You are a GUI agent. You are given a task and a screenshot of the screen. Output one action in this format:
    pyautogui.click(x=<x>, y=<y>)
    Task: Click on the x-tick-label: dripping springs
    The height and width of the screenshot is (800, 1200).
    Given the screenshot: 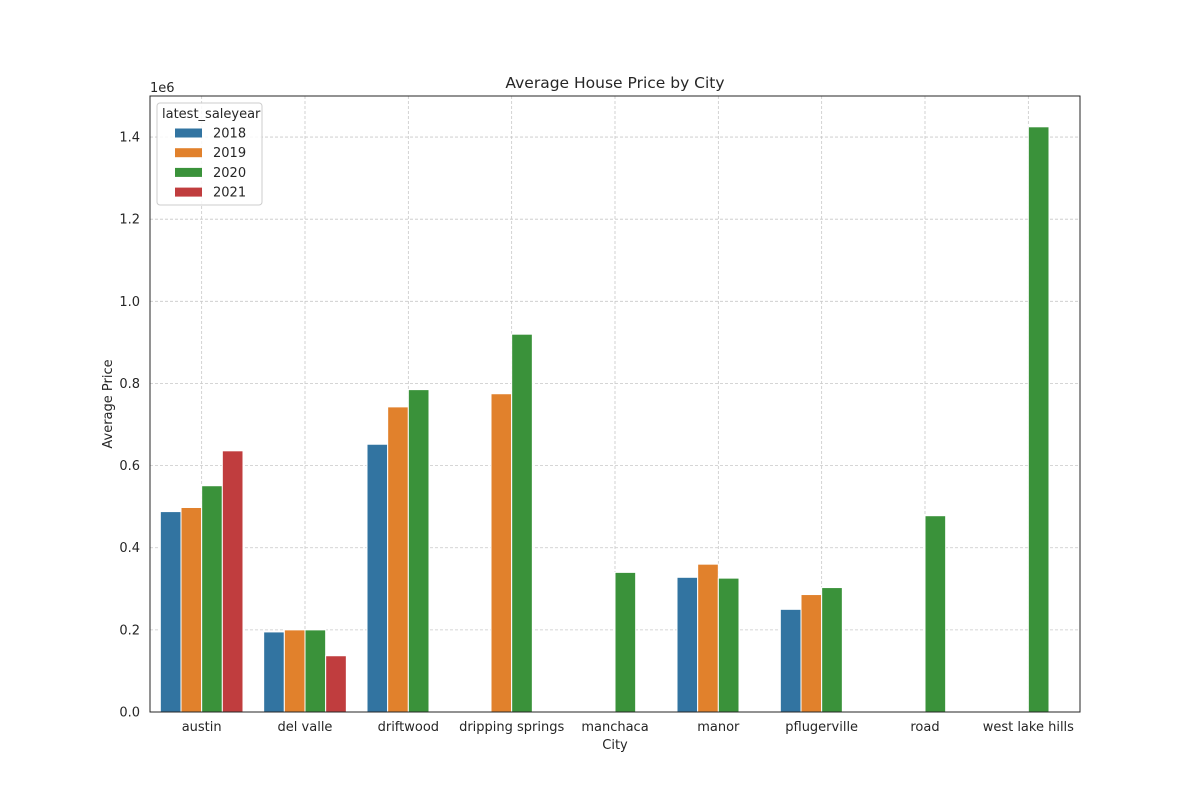 What is the action you would take?
    pyautogui.click(x=511, y=727)
    